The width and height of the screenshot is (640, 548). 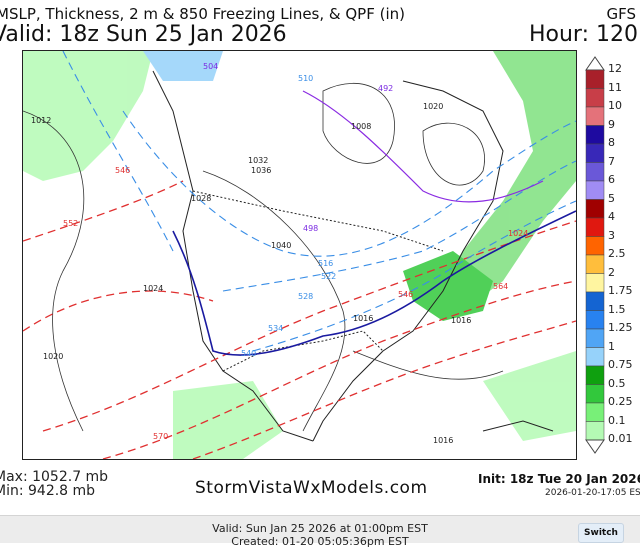 I want to click on forecast-hour: Hour: 120, so click(x=583, y=34).